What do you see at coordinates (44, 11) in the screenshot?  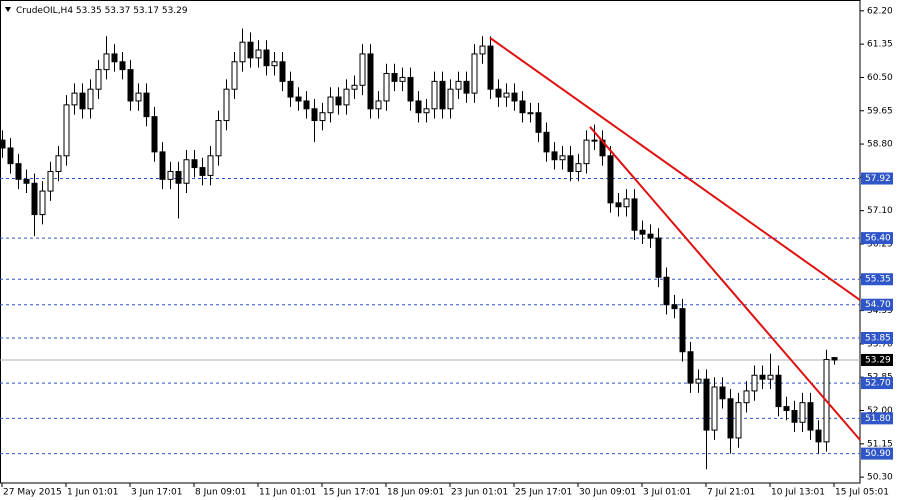 I see `symbol: CrudeOIL,H4` at bounding box center [44, 11].